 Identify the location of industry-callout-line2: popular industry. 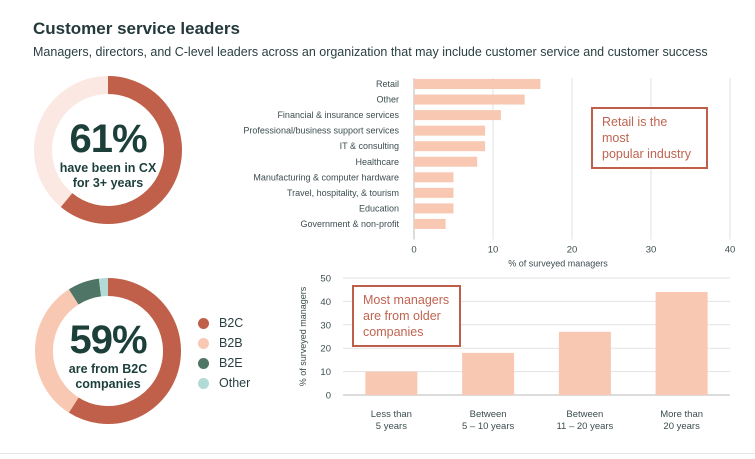
(646, 154).